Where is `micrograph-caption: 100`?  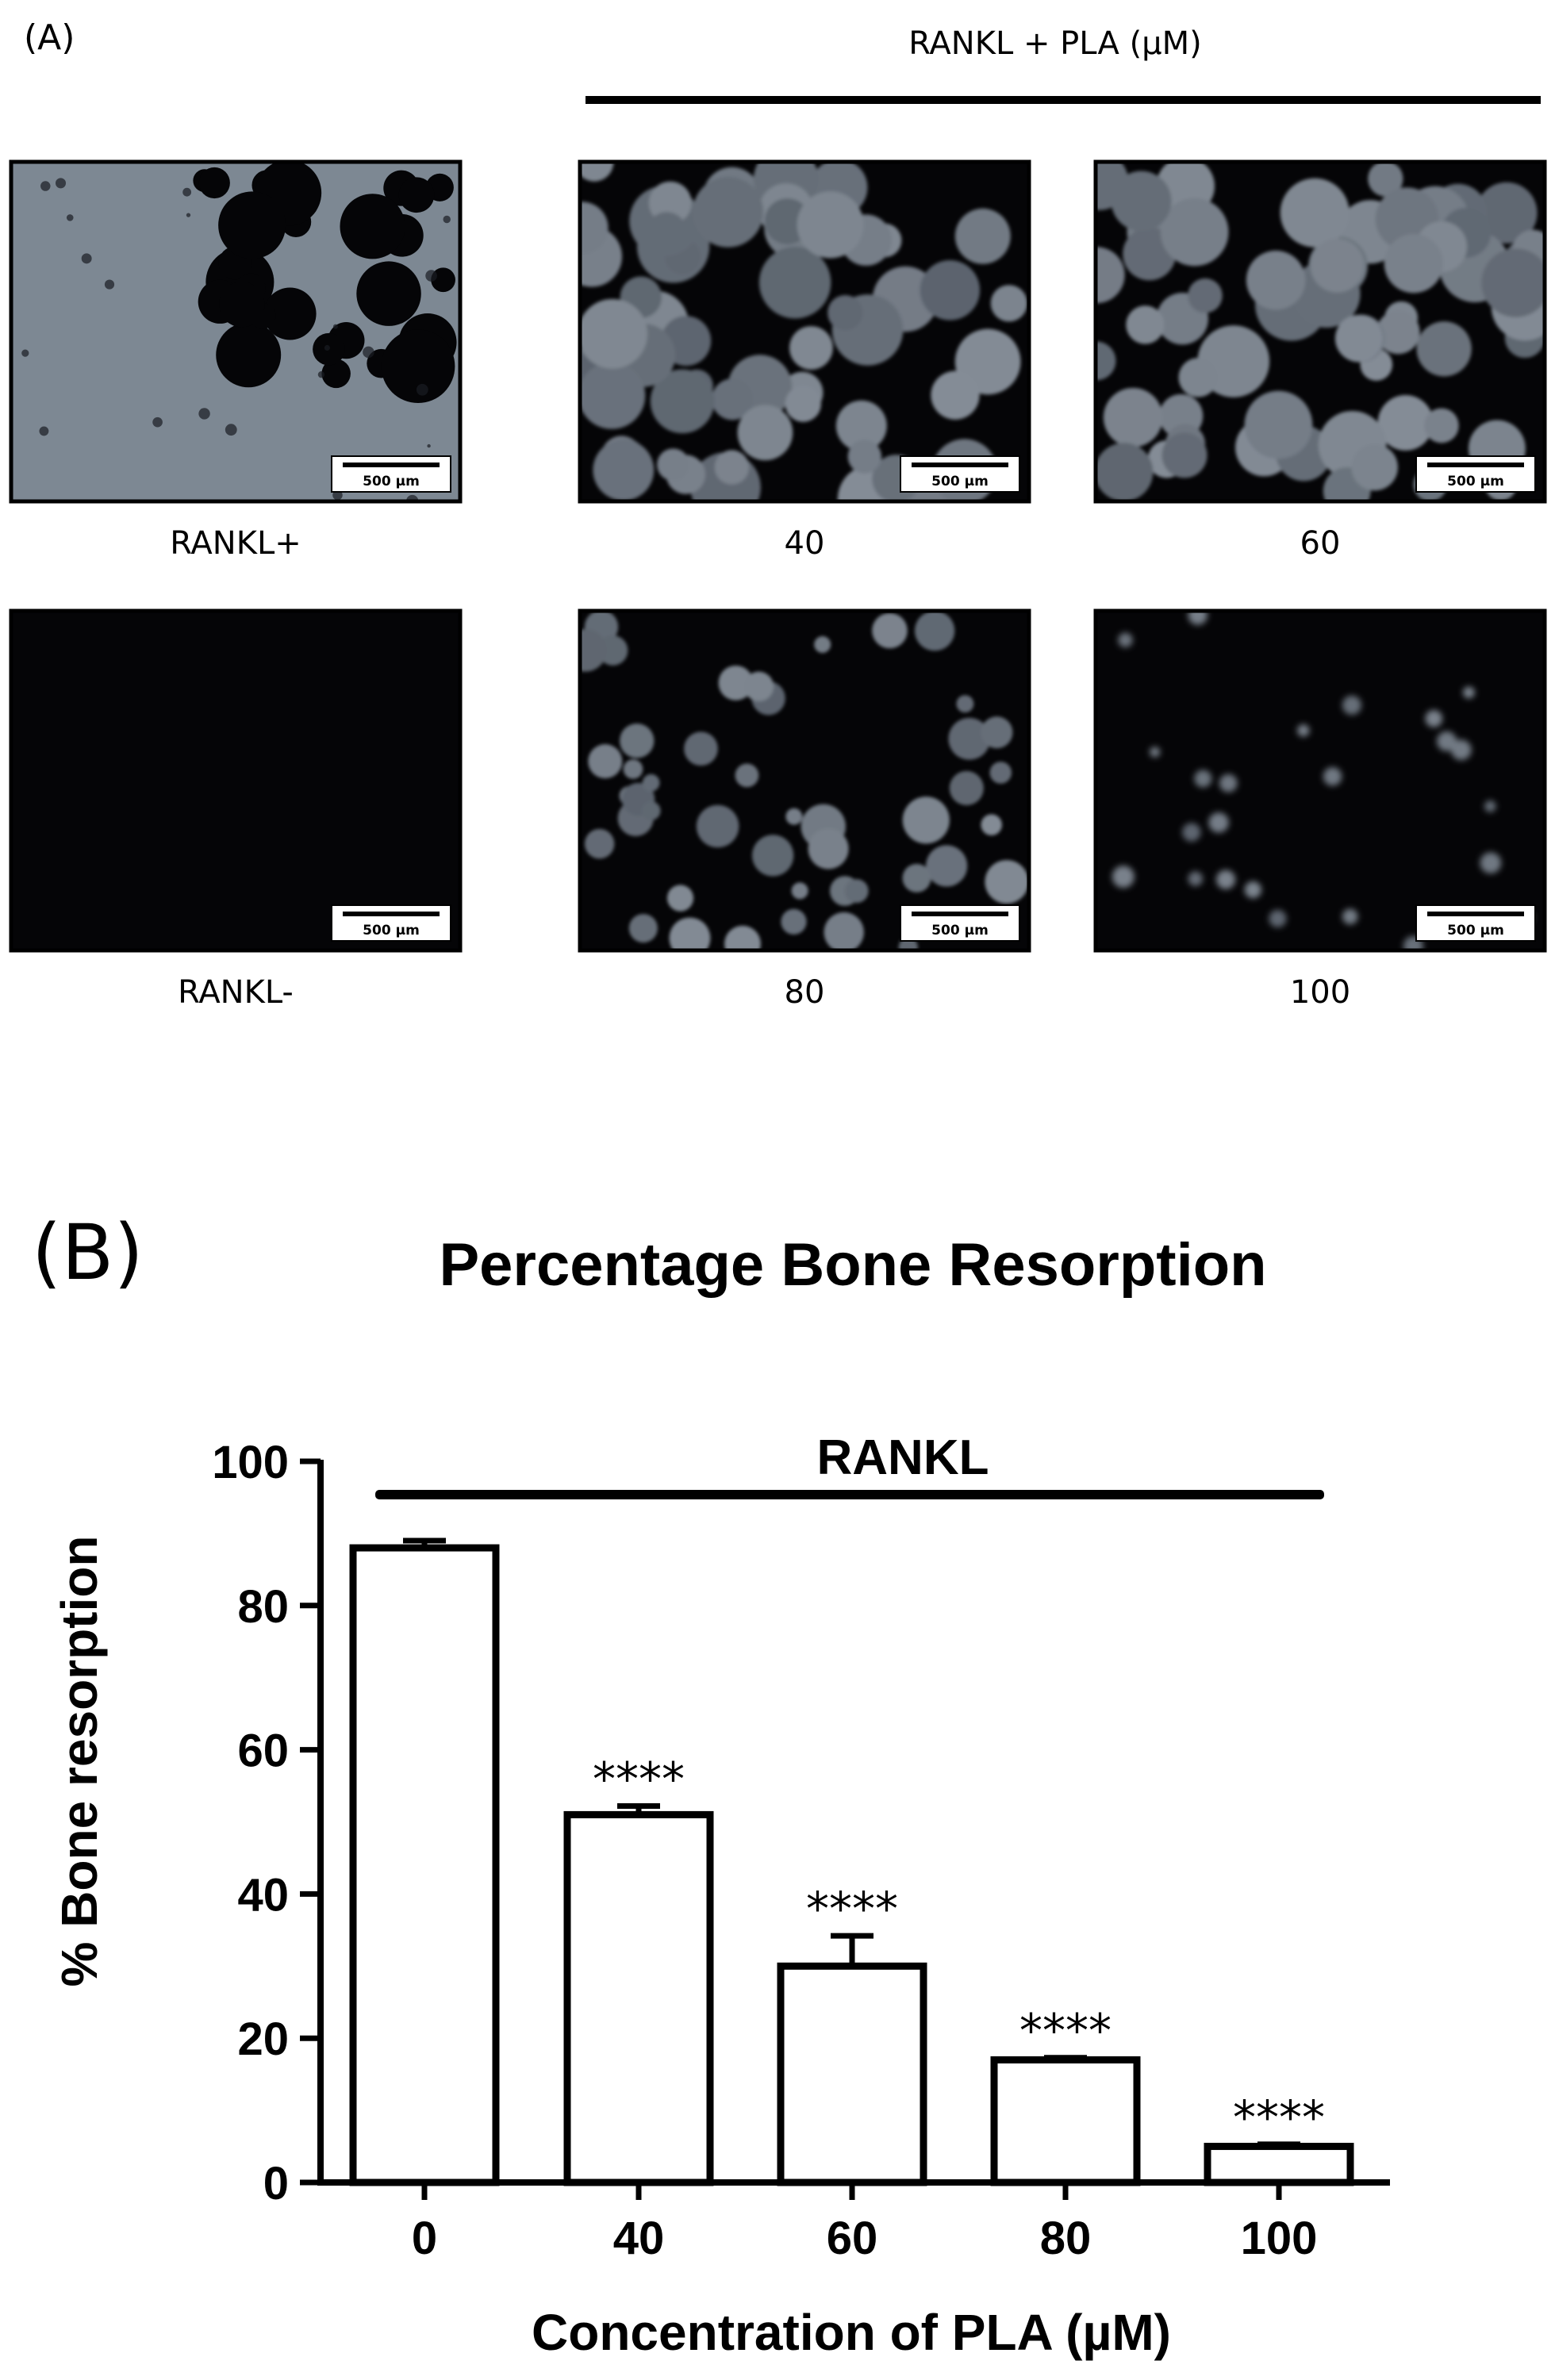
micrograph-caption: 100 is located at coordinates (1320, 992).